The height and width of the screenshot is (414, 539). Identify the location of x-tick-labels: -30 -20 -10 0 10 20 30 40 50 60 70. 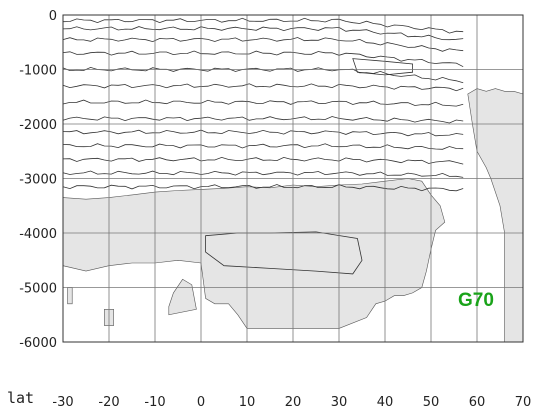
(291, 402).